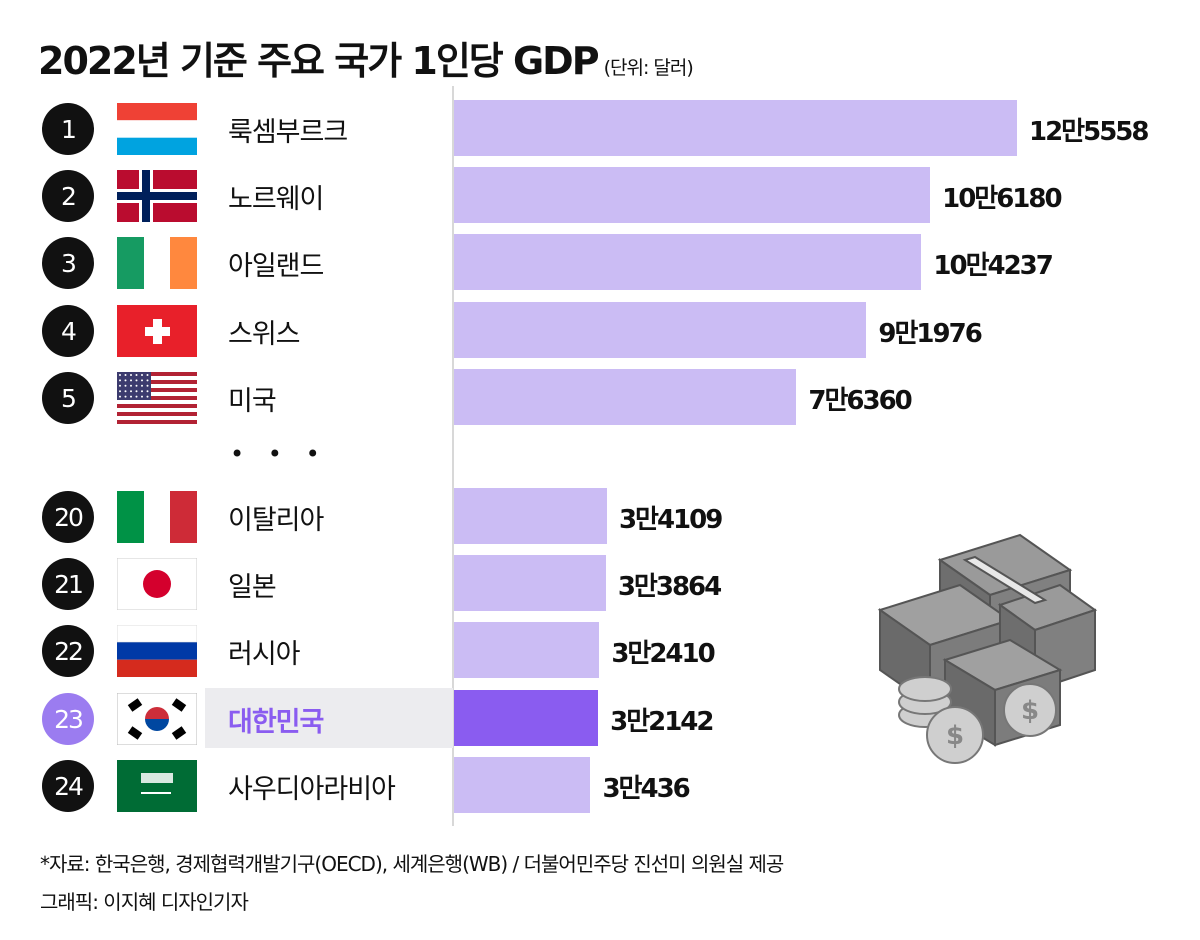 This screenshot has height=940, width=1200. What do you see at coordinates (157, 517) in the screenshot?
I see `italy-flag-icon` at bounding box center [157, 517].